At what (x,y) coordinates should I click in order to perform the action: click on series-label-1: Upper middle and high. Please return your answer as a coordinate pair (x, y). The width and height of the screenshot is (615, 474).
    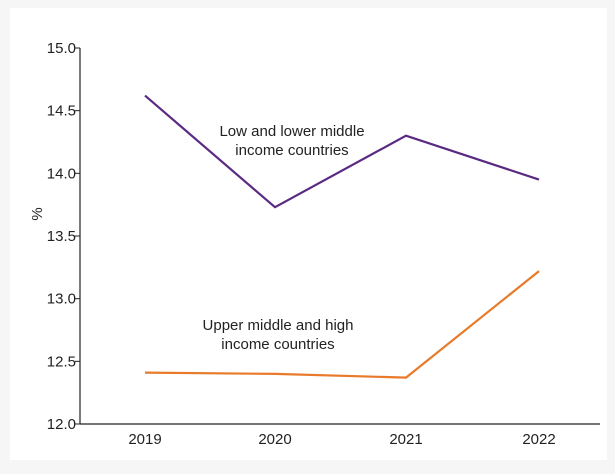
    Looking at the image, I should click on (278, 325).